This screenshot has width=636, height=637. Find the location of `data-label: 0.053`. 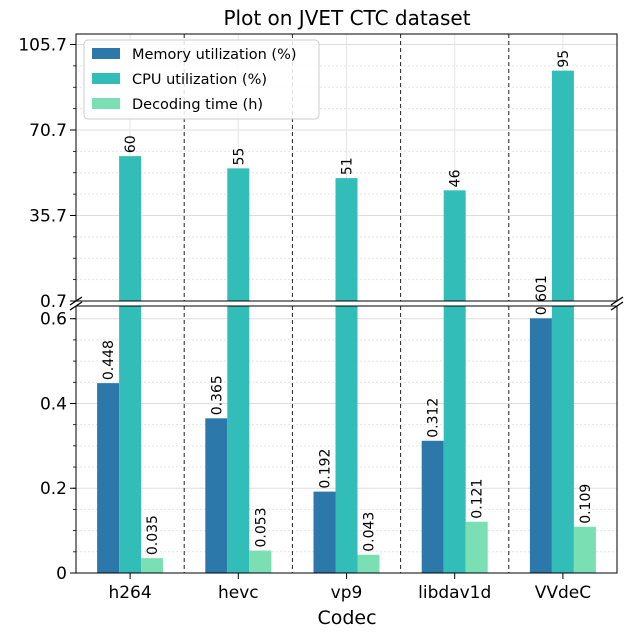

data-label: 0.053 is located at coordinates (261, 527).